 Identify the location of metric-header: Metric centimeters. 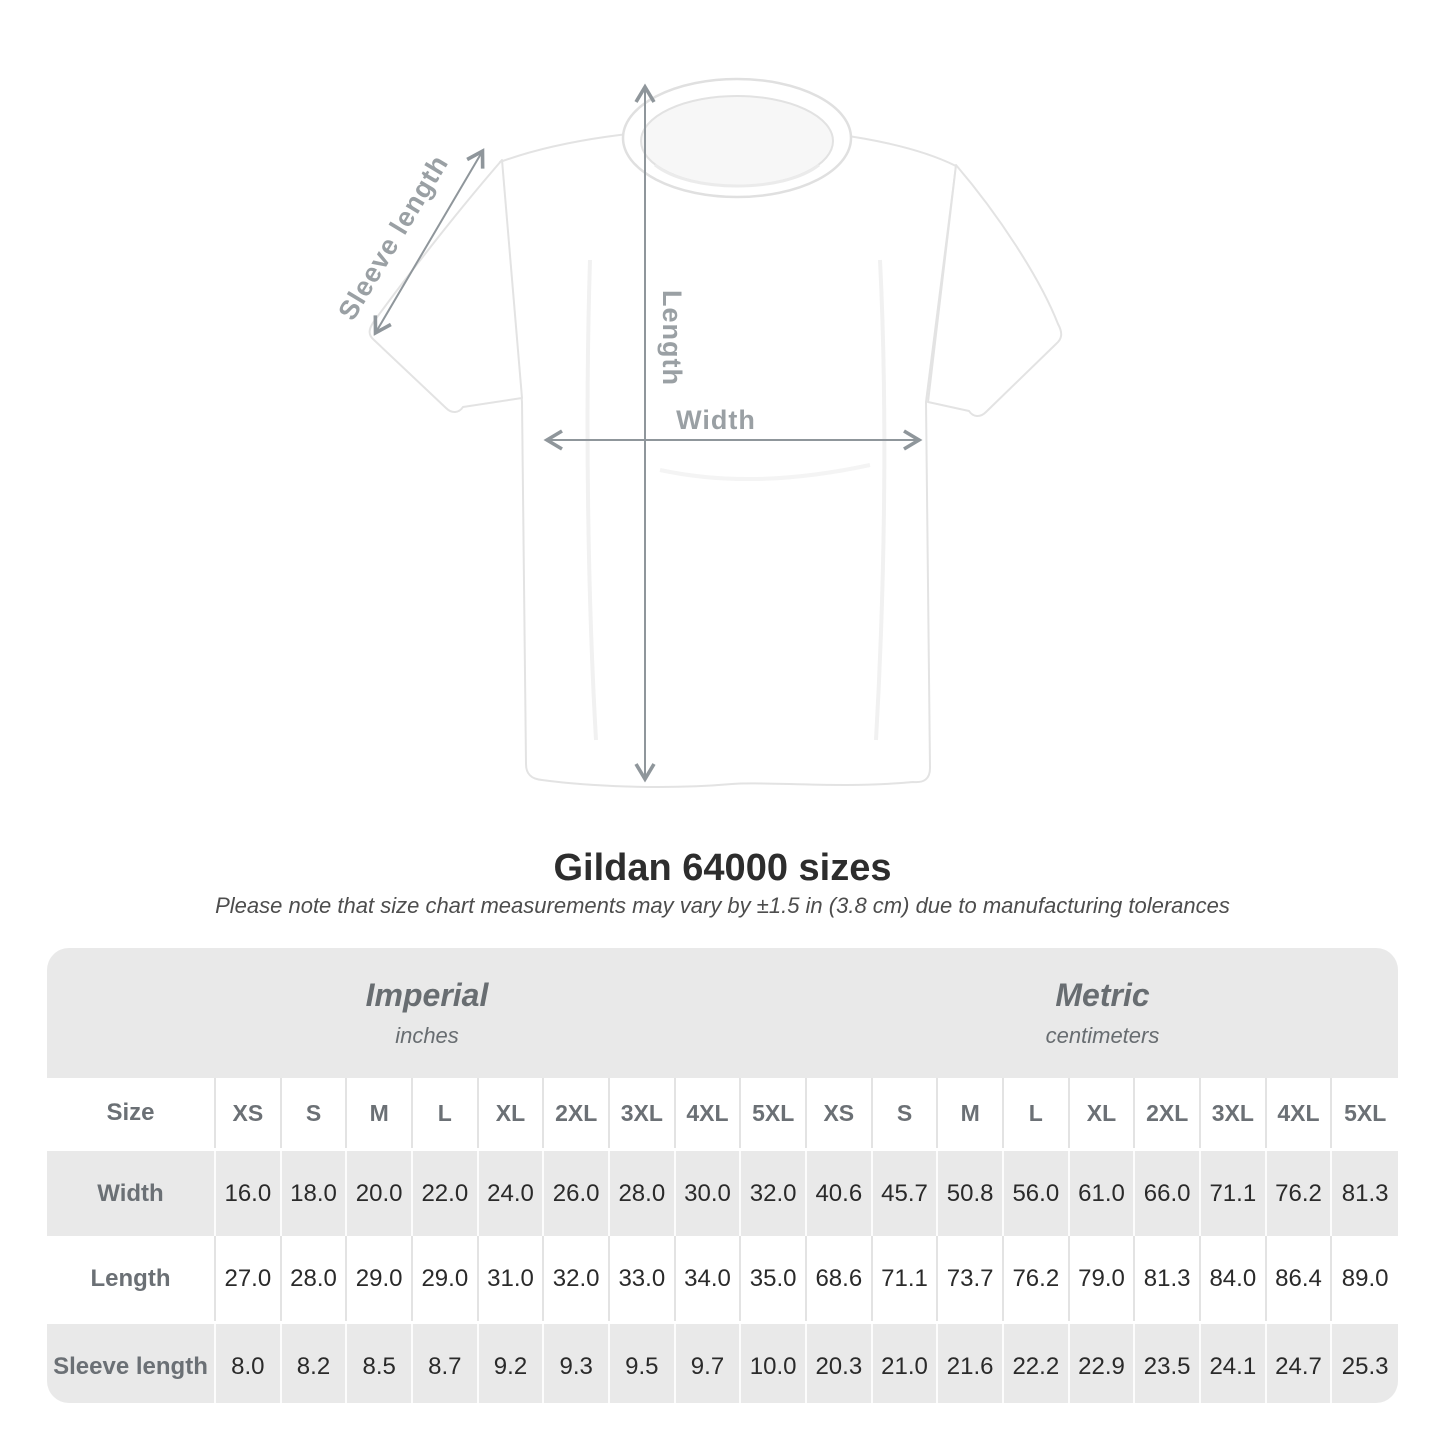
(1102, 1013).